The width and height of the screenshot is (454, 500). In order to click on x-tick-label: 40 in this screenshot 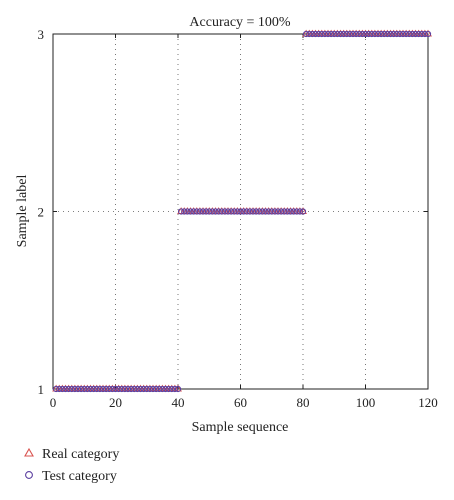, I will do `click(178, 402)`.